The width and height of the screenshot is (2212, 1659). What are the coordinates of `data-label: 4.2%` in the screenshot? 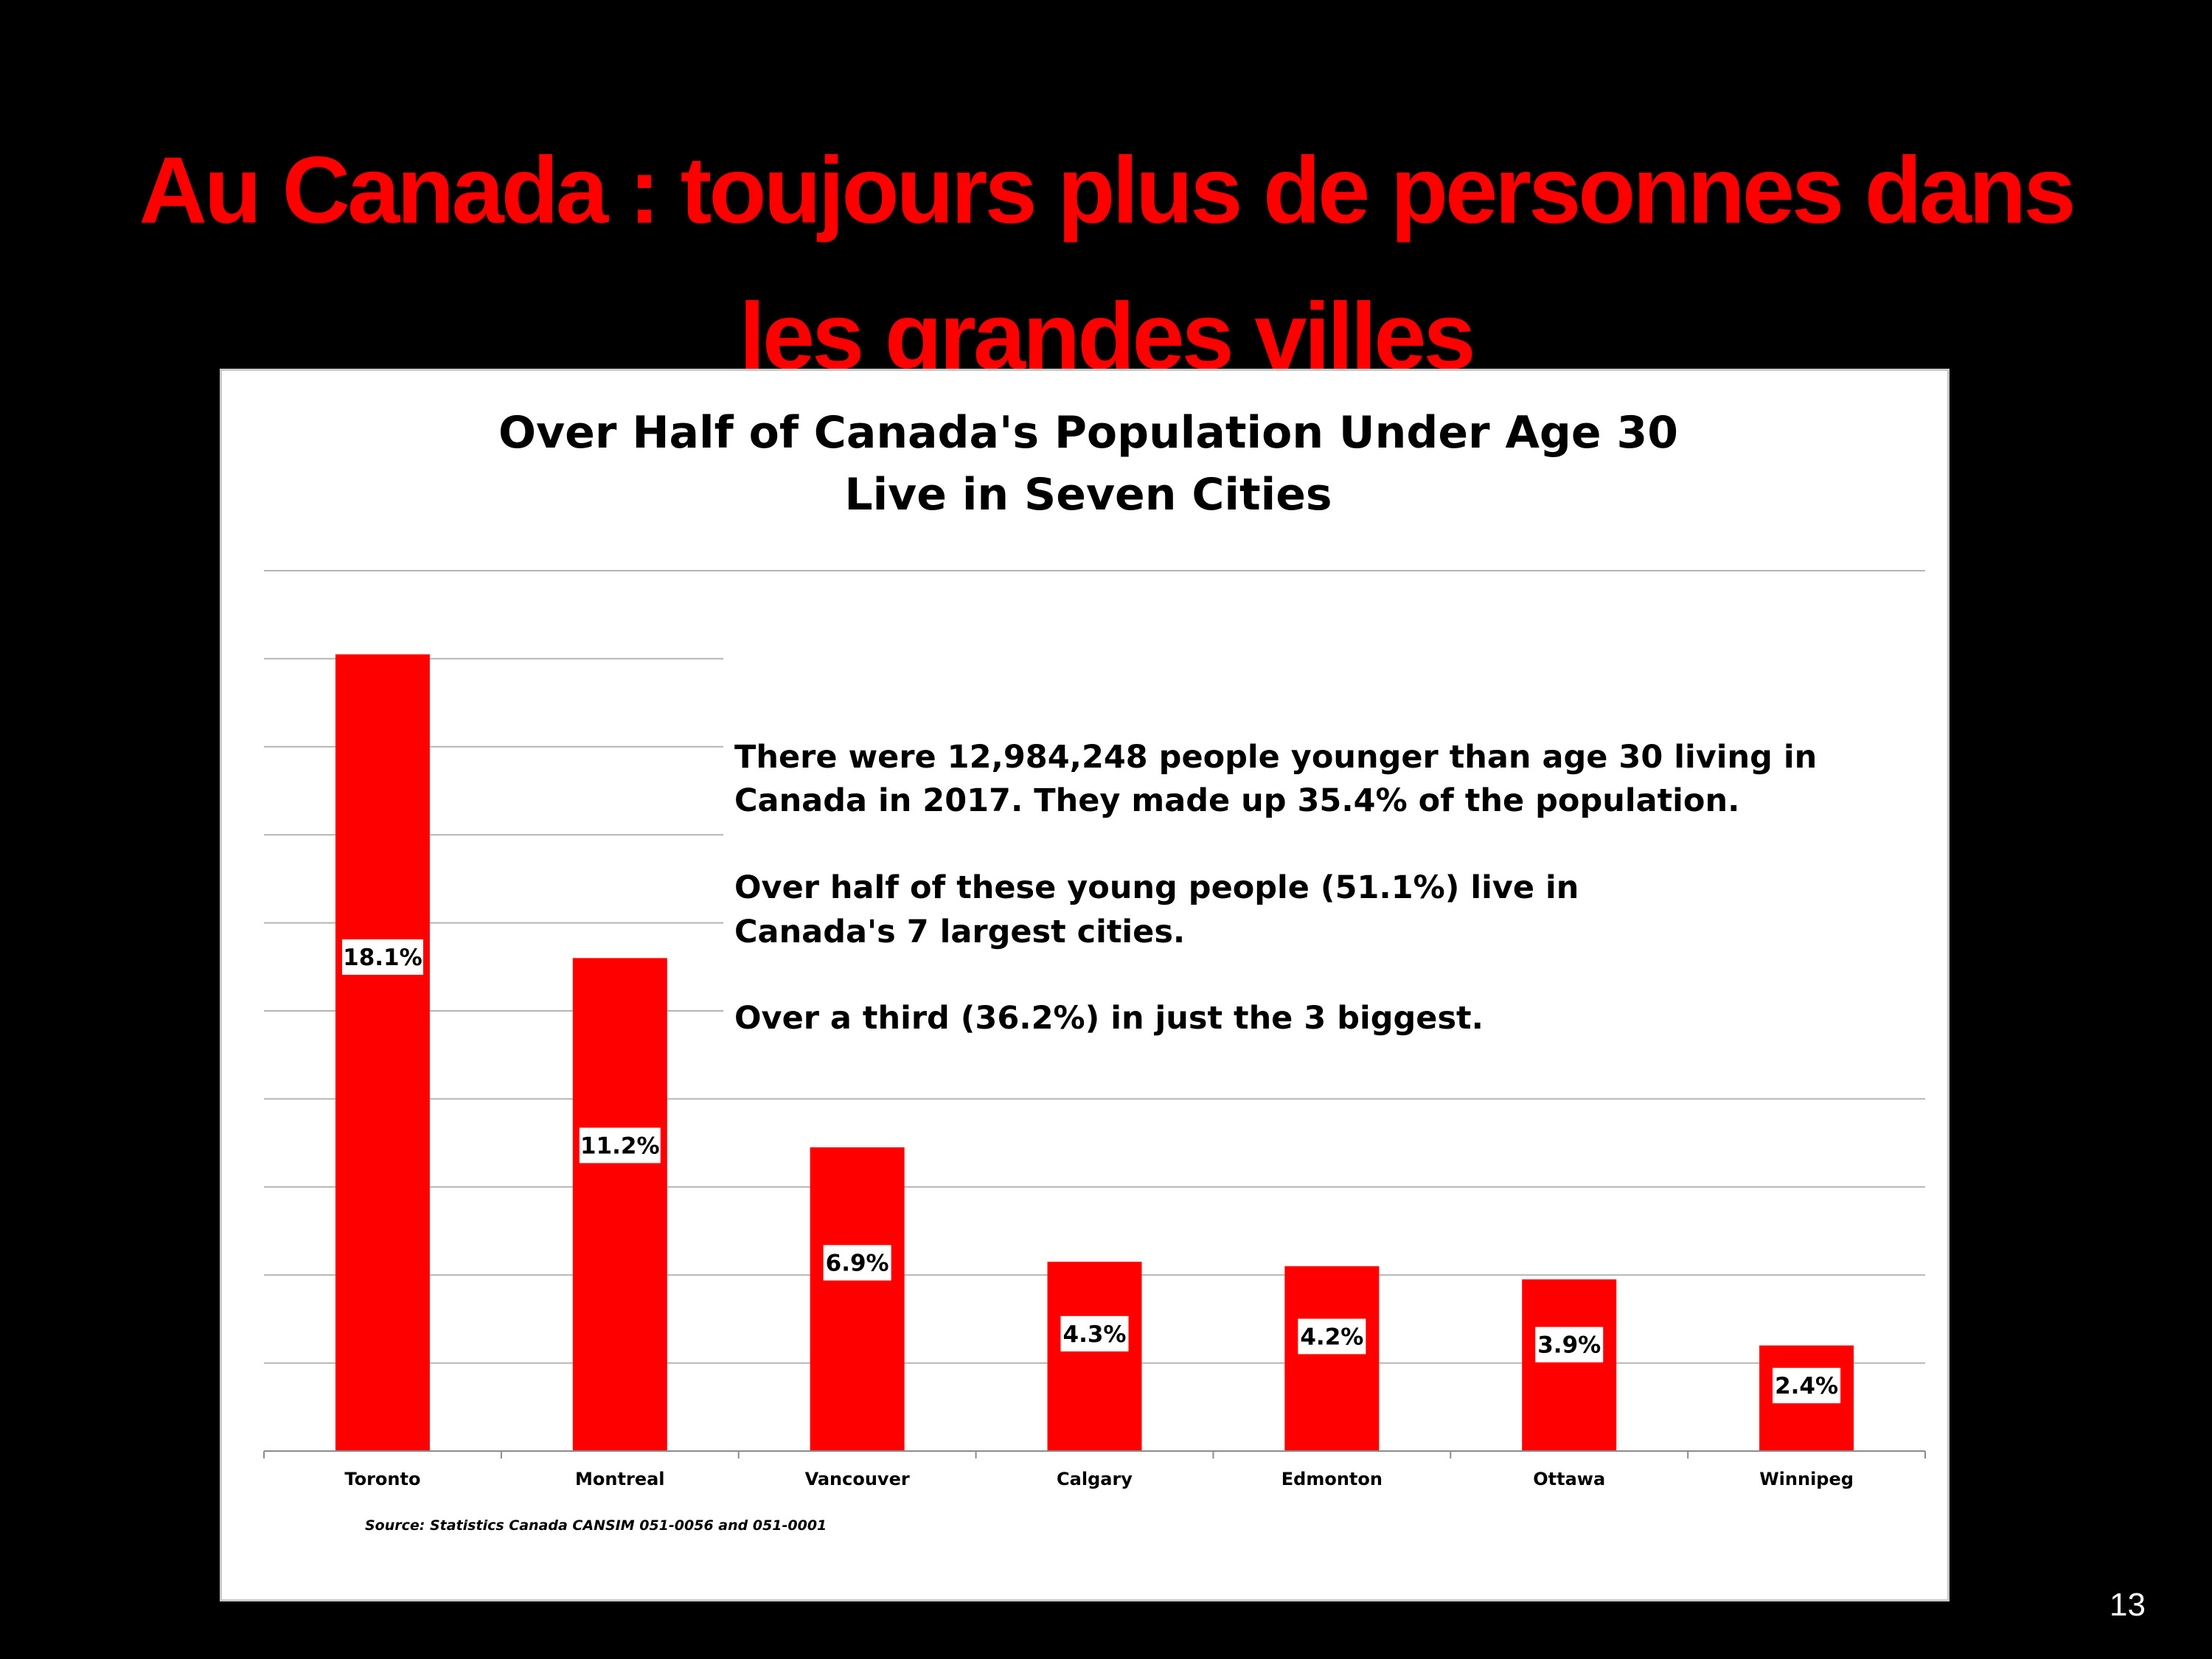 It's located at (1331, 1337).